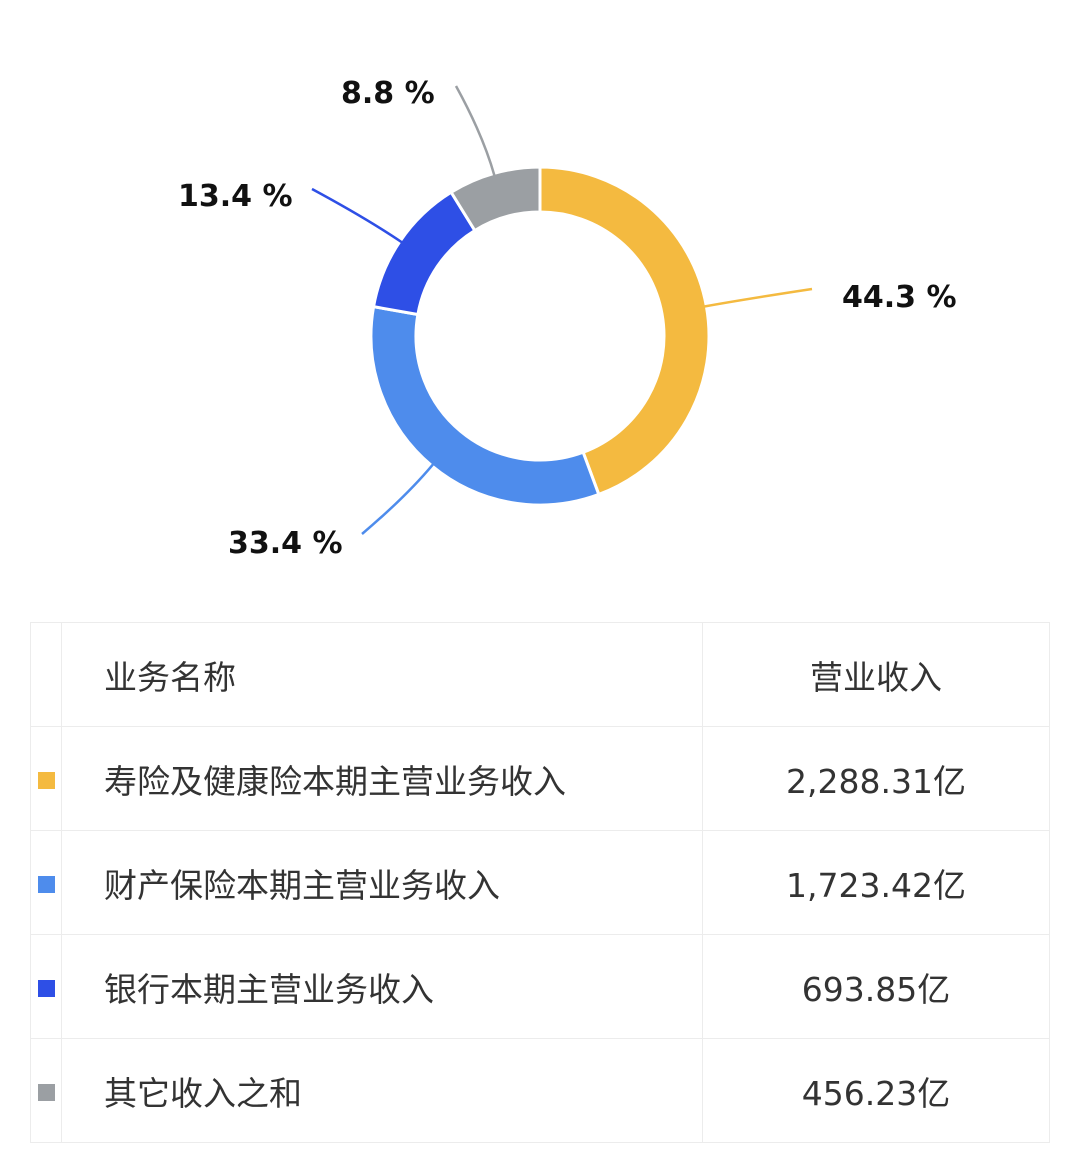 The width and height of the screenshot is (1080, 1158). I want to click on header-revenue: 营业收入, so click(876, 674).